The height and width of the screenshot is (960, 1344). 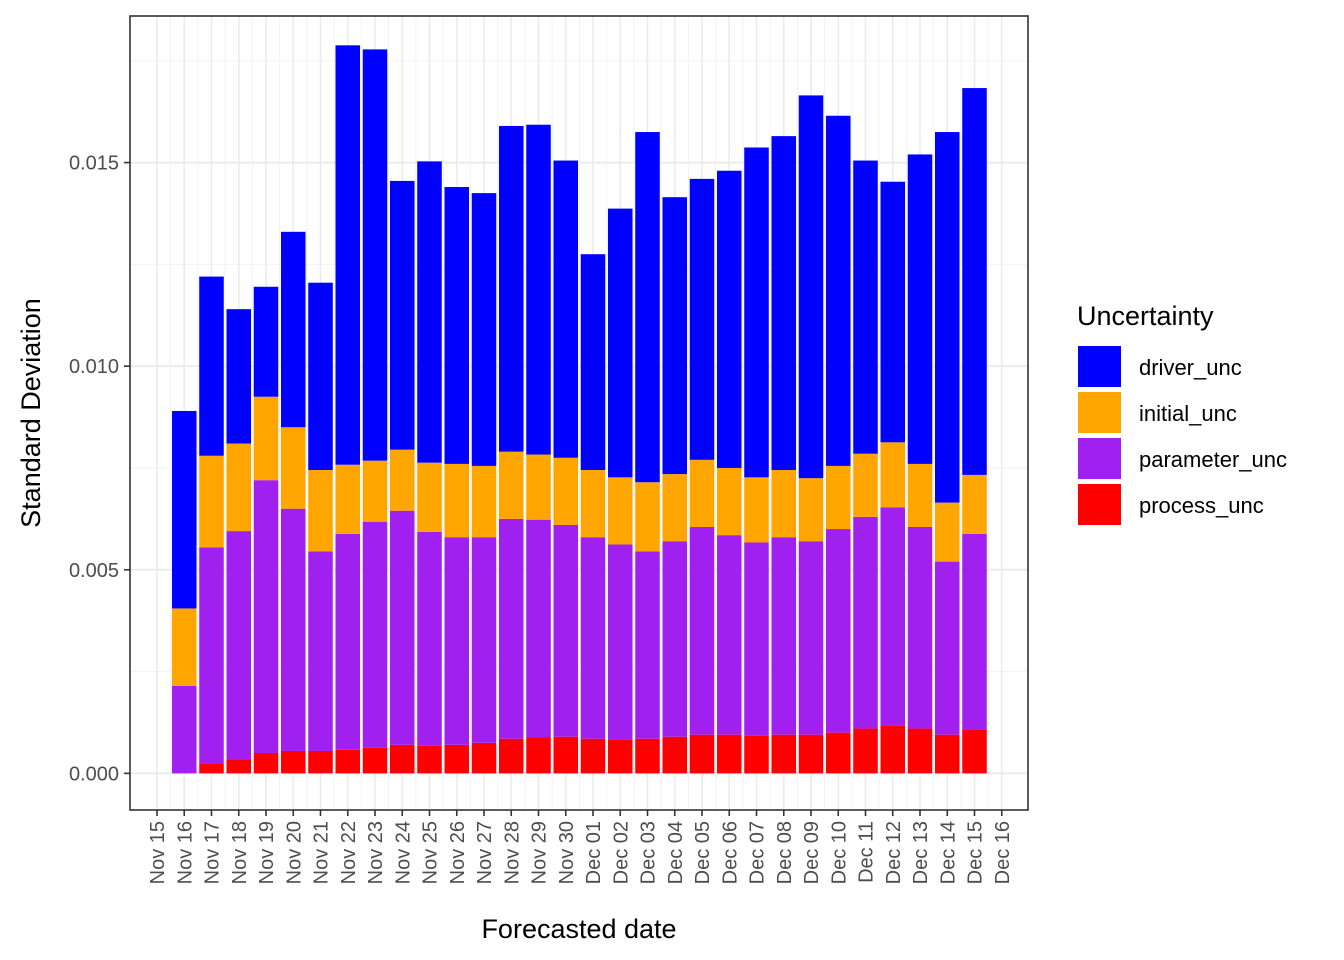 What do you see at coordinates (267, 852) in the screenshot?
I see `x-tick-label: Nov 19` at bounding box center [267, 852].